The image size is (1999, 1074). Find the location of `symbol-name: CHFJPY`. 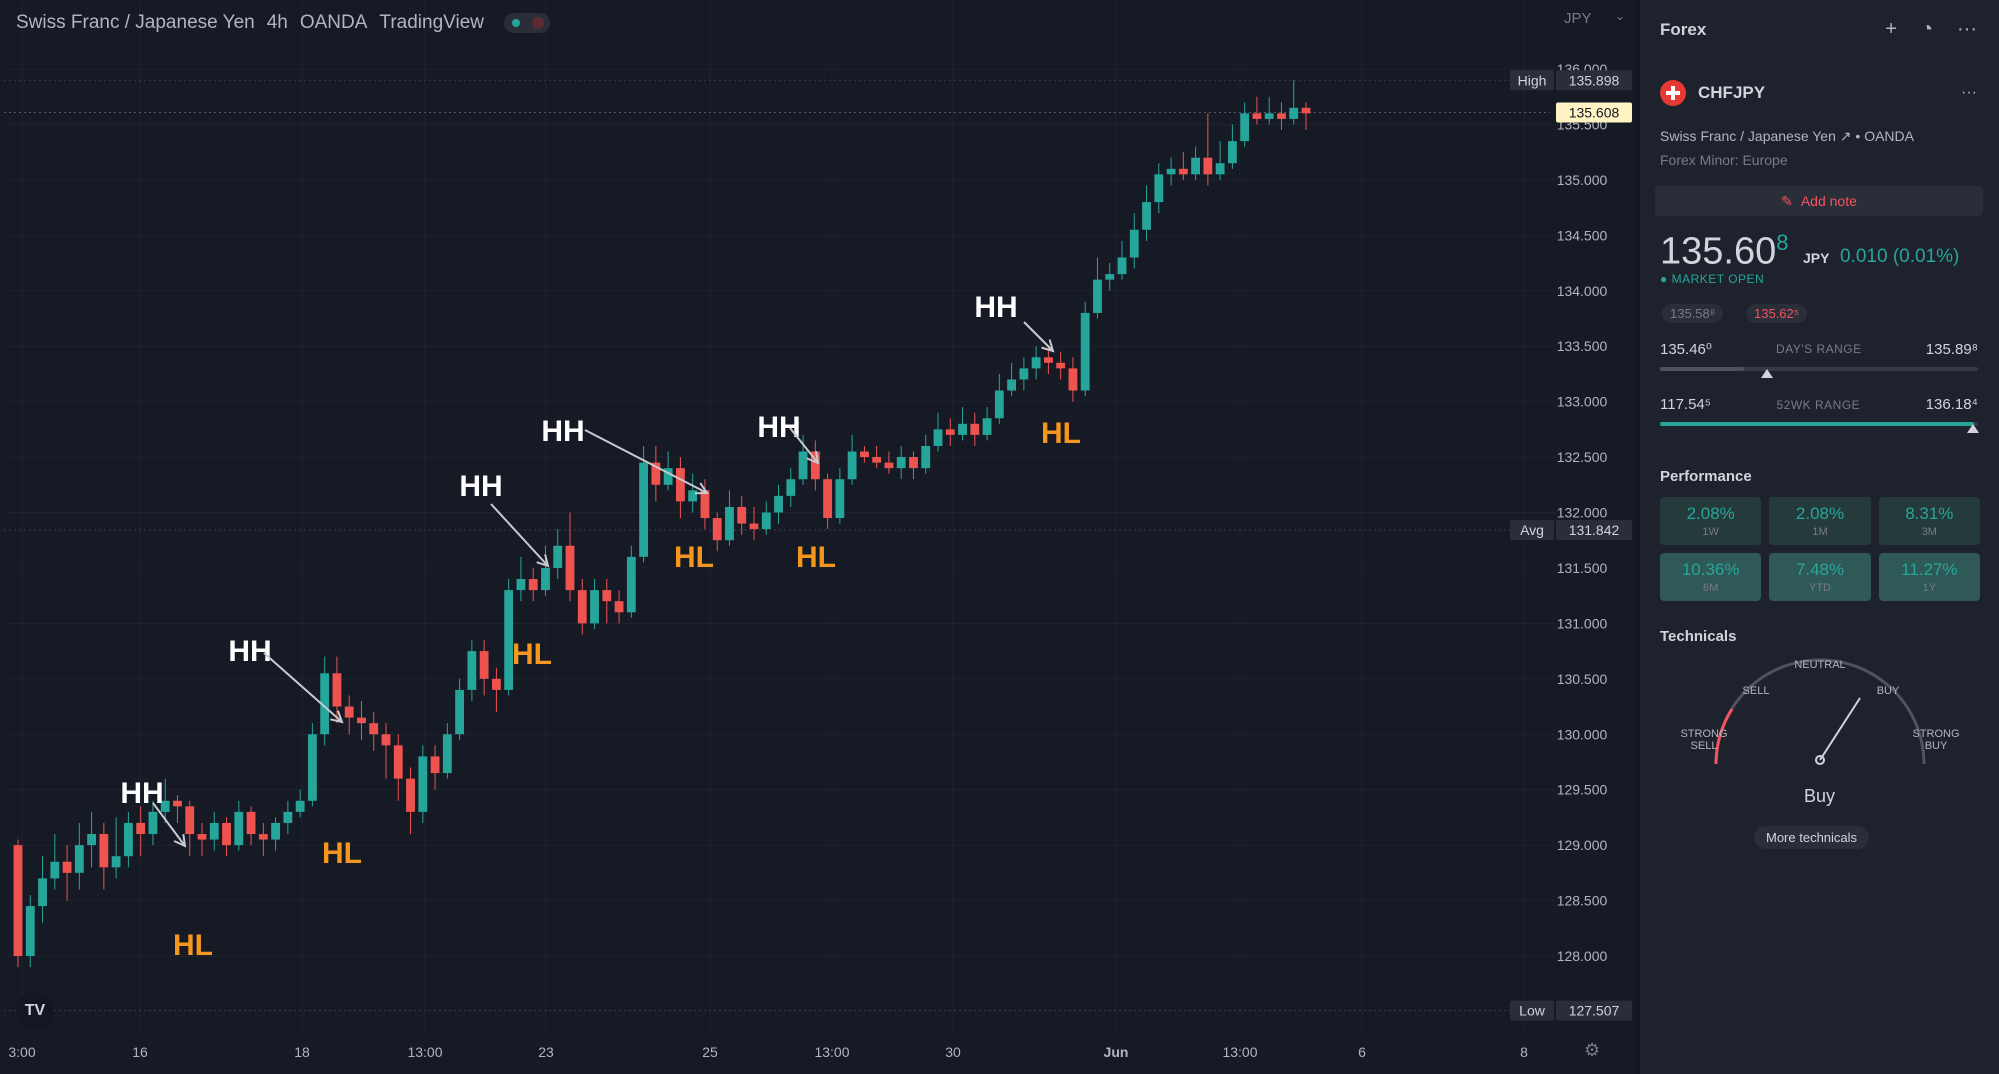

symbol-name: CHFJPY is located at coordinates (1732, 92).